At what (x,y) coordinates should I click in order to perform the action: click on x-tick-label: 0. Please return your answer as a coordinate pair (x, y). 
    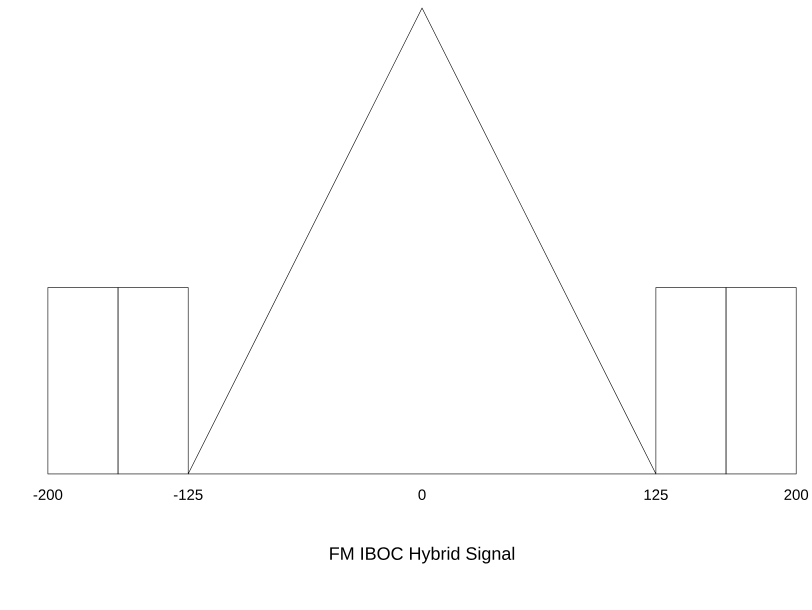
    Looking at the image, I should click on (422, 495).